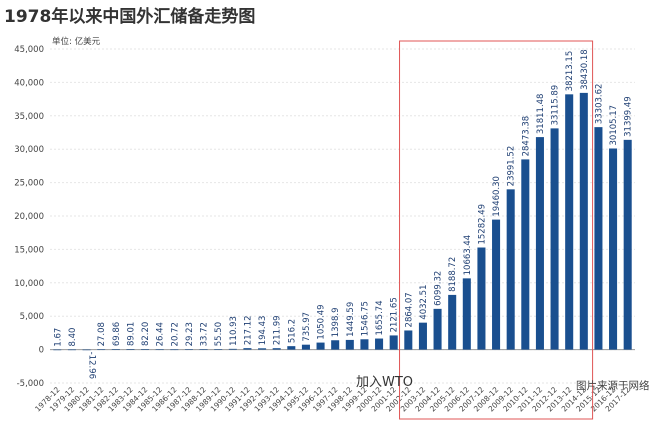  Describe the element at coordinates (585, 69) in the screenshot. I see `data-label: 38430.18` at that location.